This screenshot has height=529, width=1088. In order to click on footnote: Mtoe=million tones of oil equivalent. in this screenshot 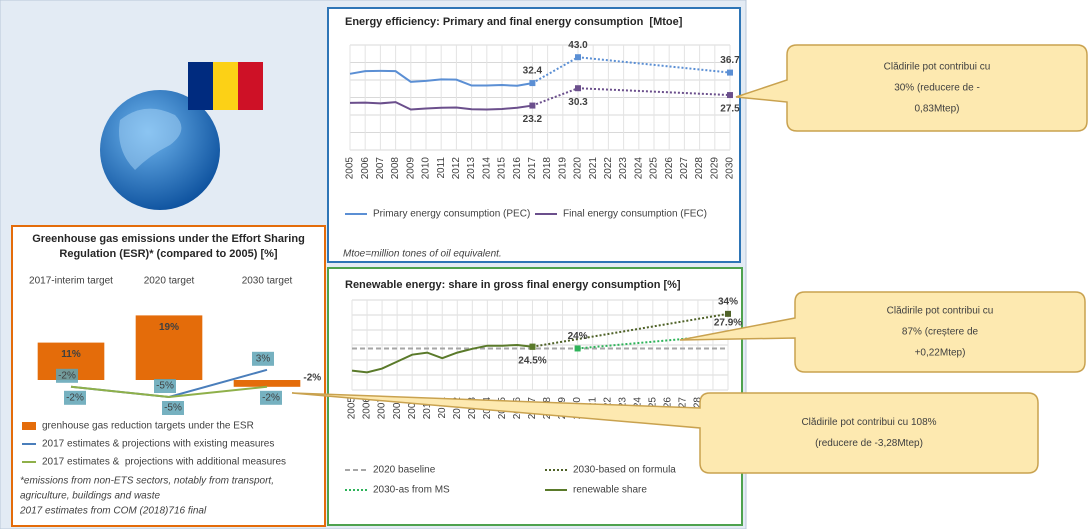, I will do `click(422, 254)`.